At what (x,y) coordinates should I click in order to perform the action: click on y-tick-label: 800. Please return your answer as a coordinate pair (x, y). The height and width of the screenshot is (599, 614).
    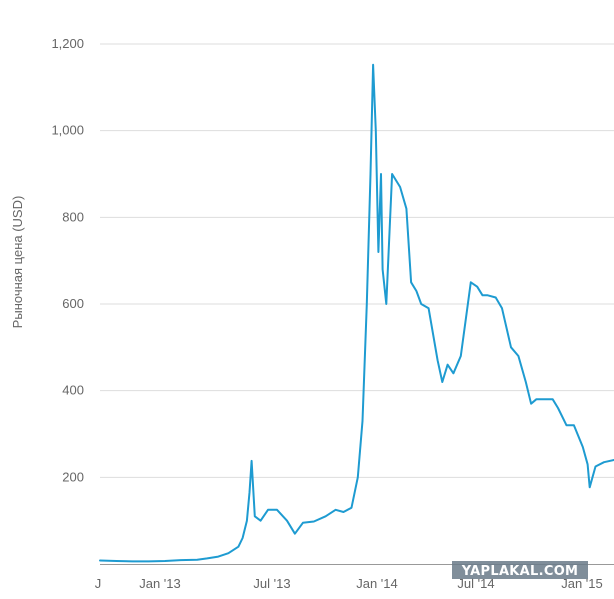
    Looking at the image, I should click on (73, 216).